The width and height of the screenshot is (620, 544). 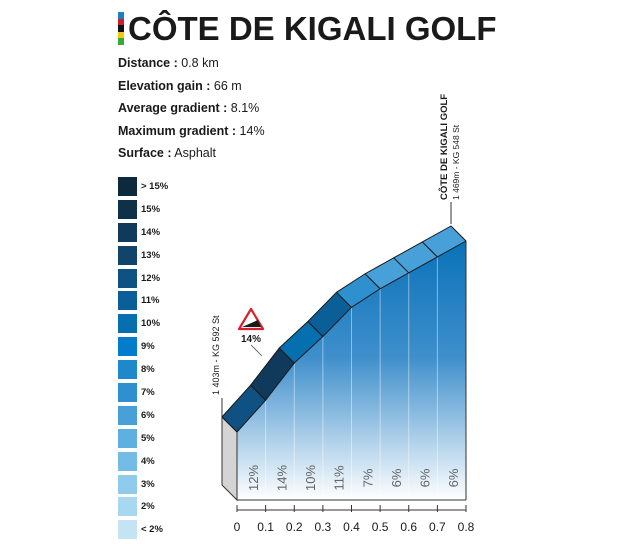 I want to click on legend-item: 14%, so click(x=143, y=232).